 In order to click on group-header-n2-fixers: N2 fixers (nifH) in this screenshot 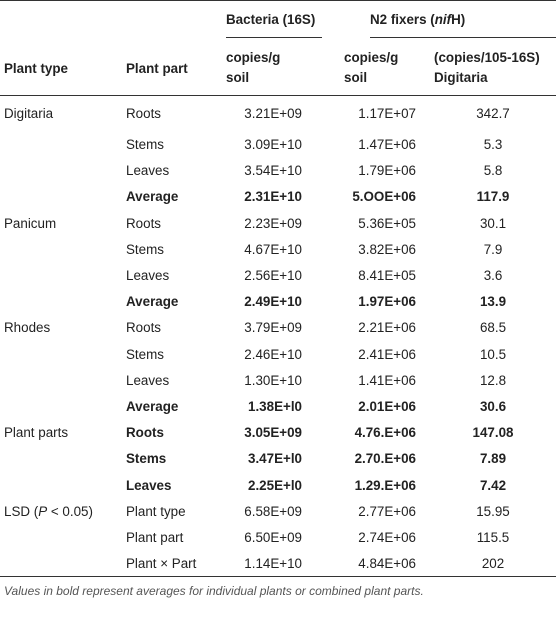, I will do `click(446, 21)`.